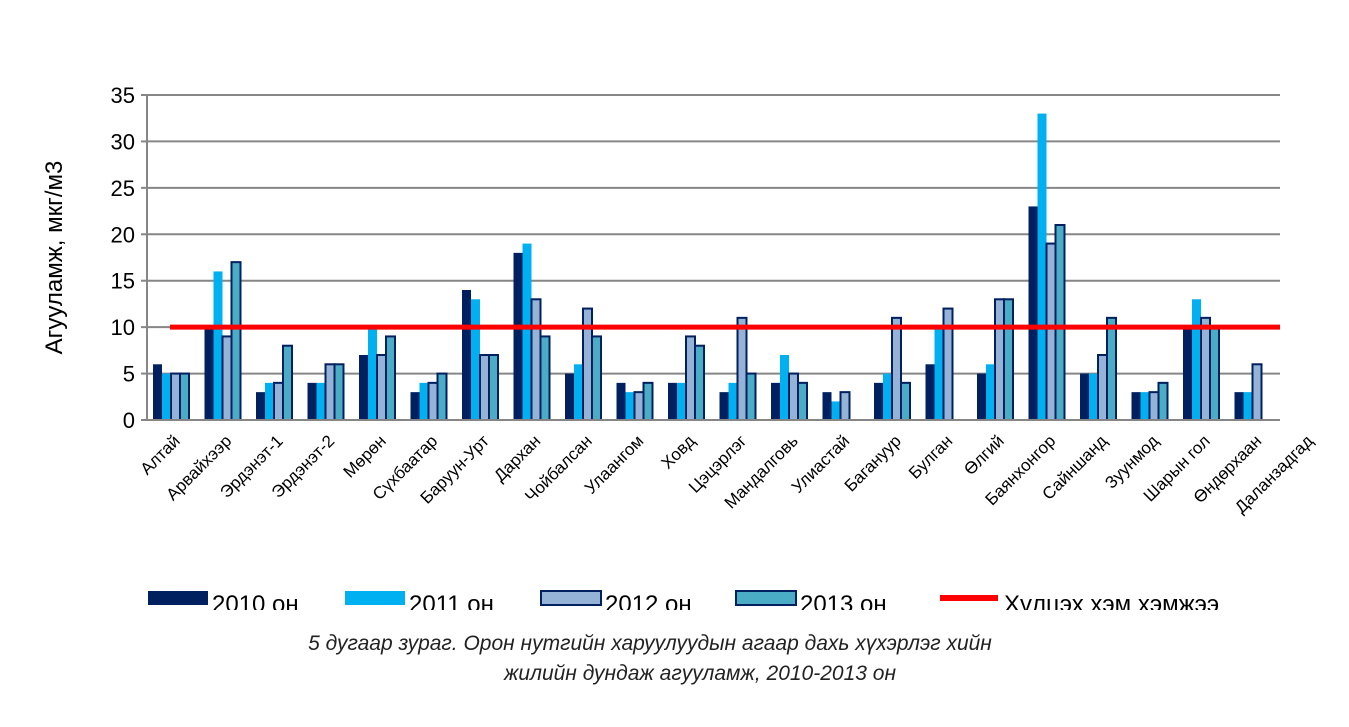 The width and height of the screenshot is (1349, 727). Describe the element at coordinates (54, 258) in the screenshot. I see `y-axis-label: Агууламж, мкг/м3` at that location.